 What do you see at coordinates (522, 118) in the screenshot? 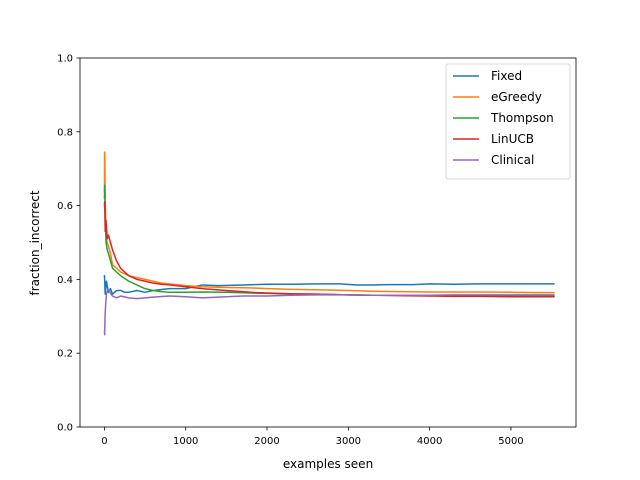
I see `legend-label: Thompson` at bounding box center [522, 118].